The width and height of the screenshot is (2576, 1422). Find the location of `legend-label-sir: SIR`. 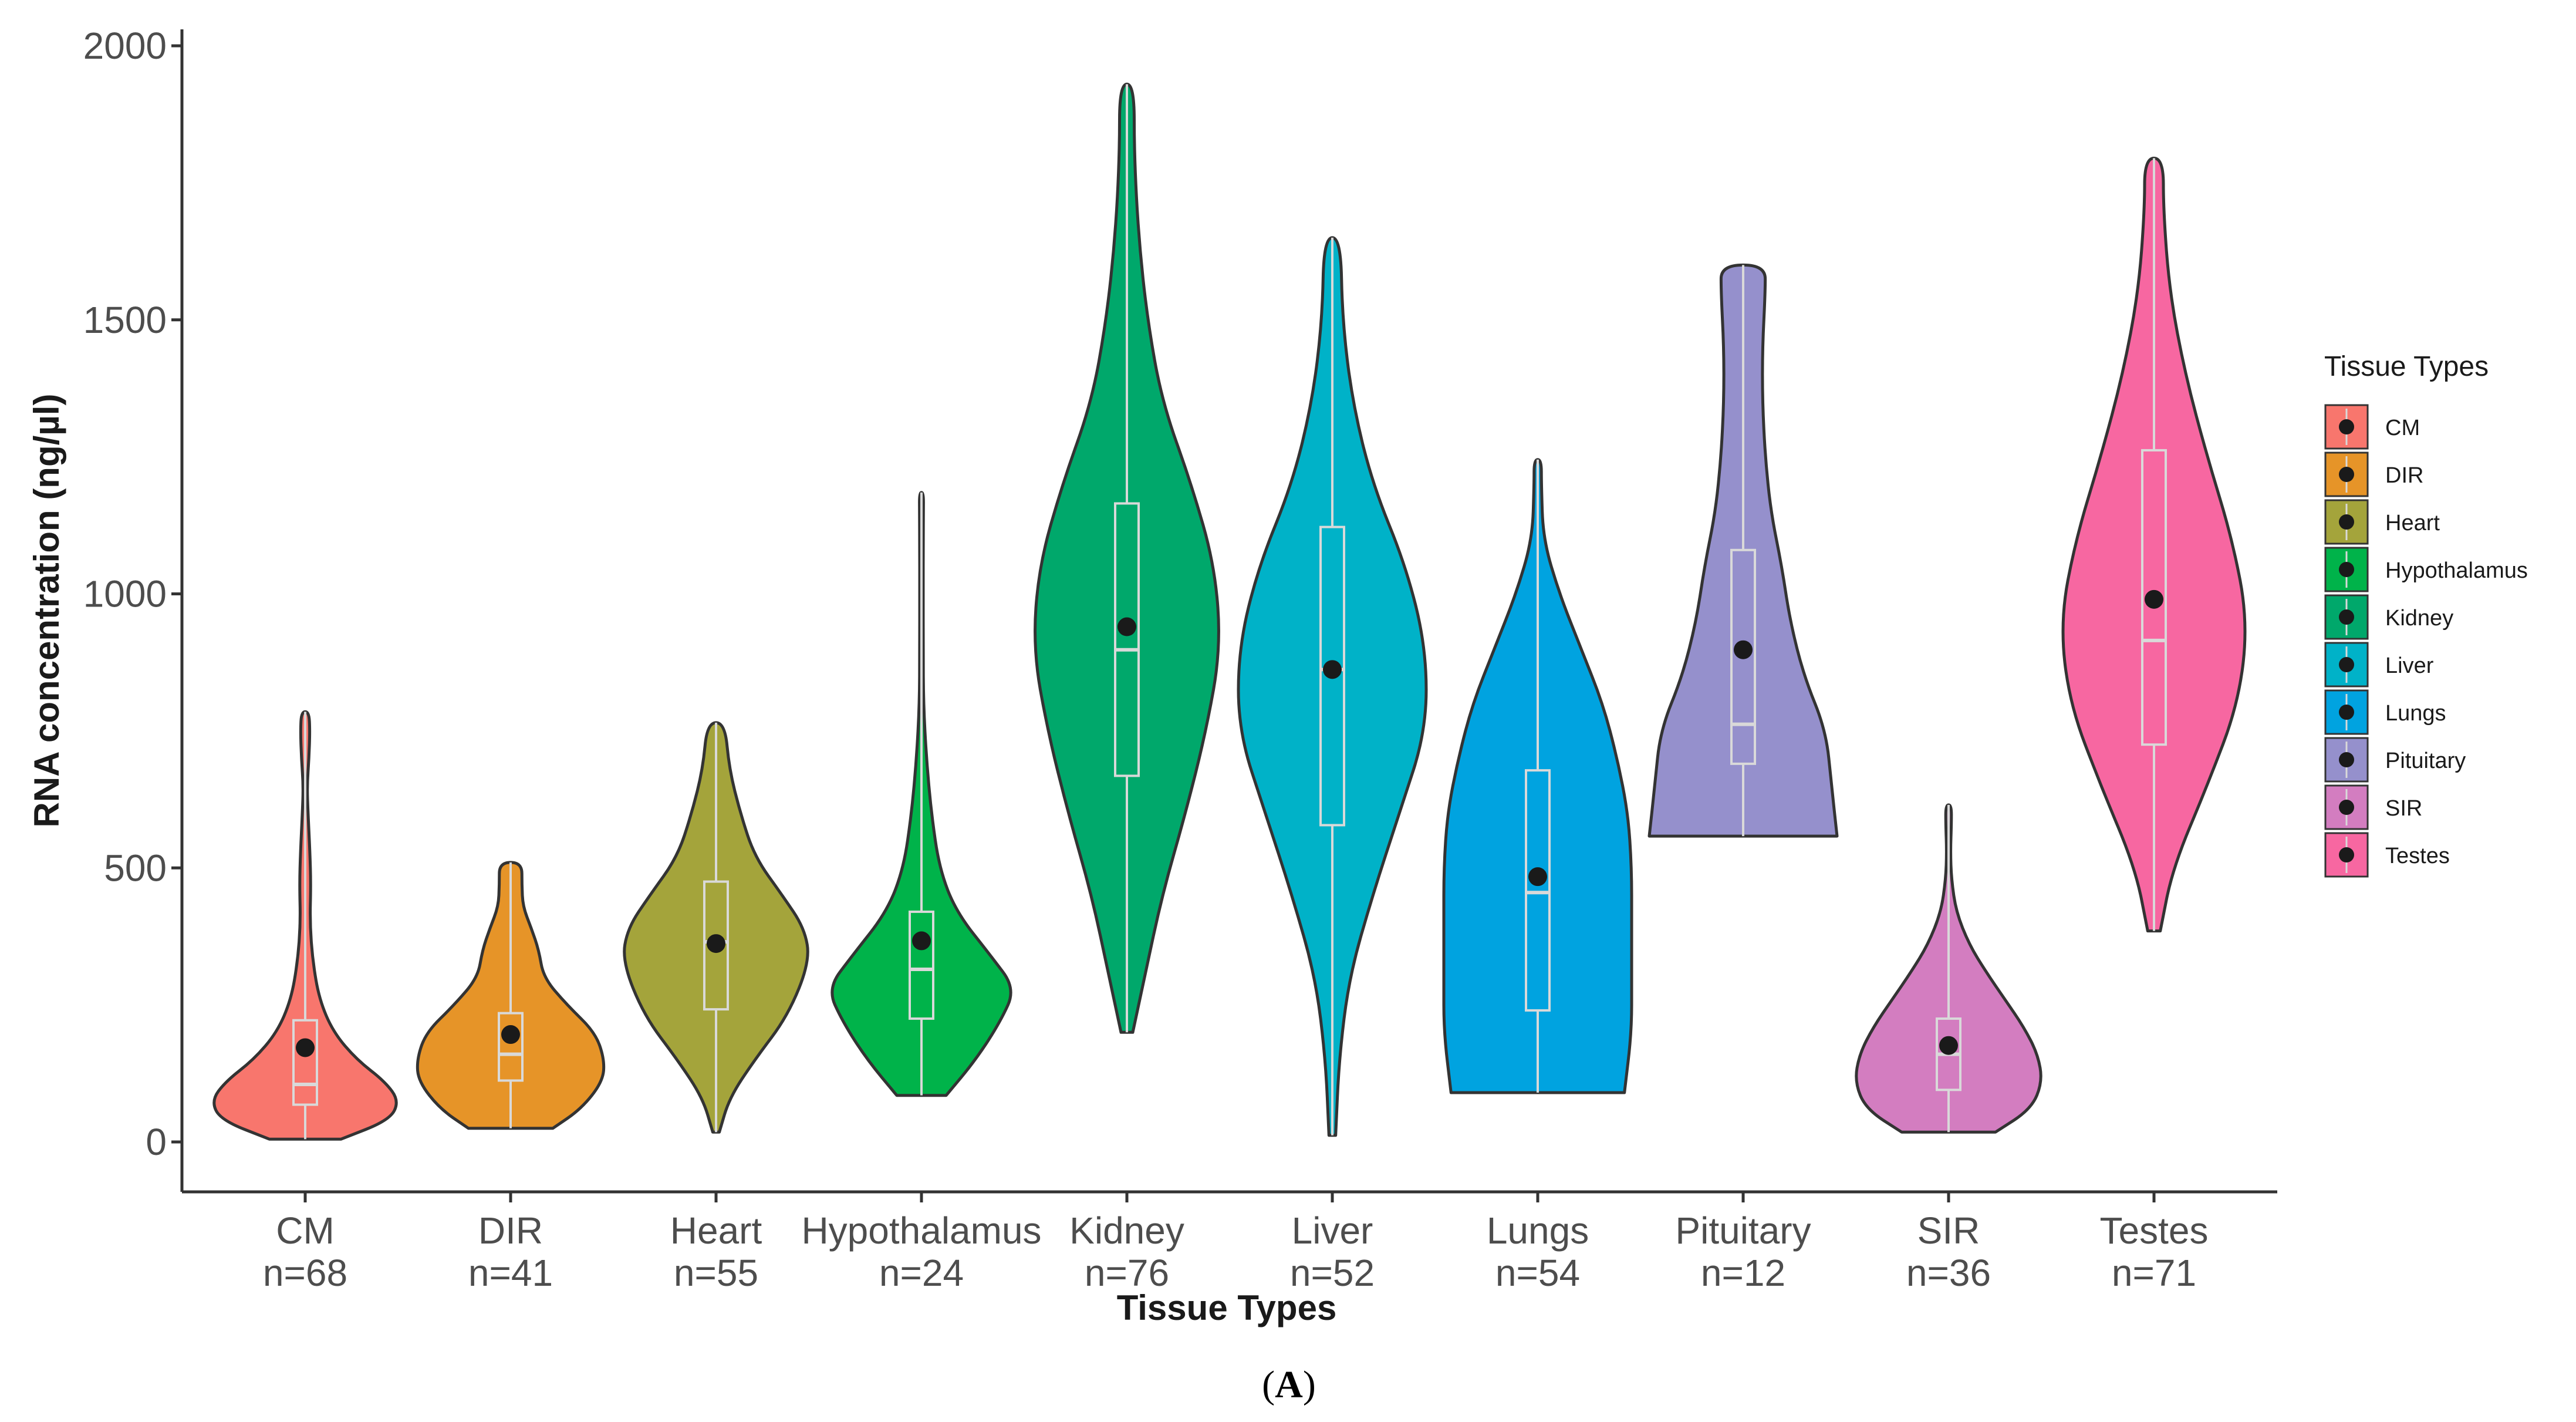

legend-label-sir: SIR is located at coordinates (2403, 808).